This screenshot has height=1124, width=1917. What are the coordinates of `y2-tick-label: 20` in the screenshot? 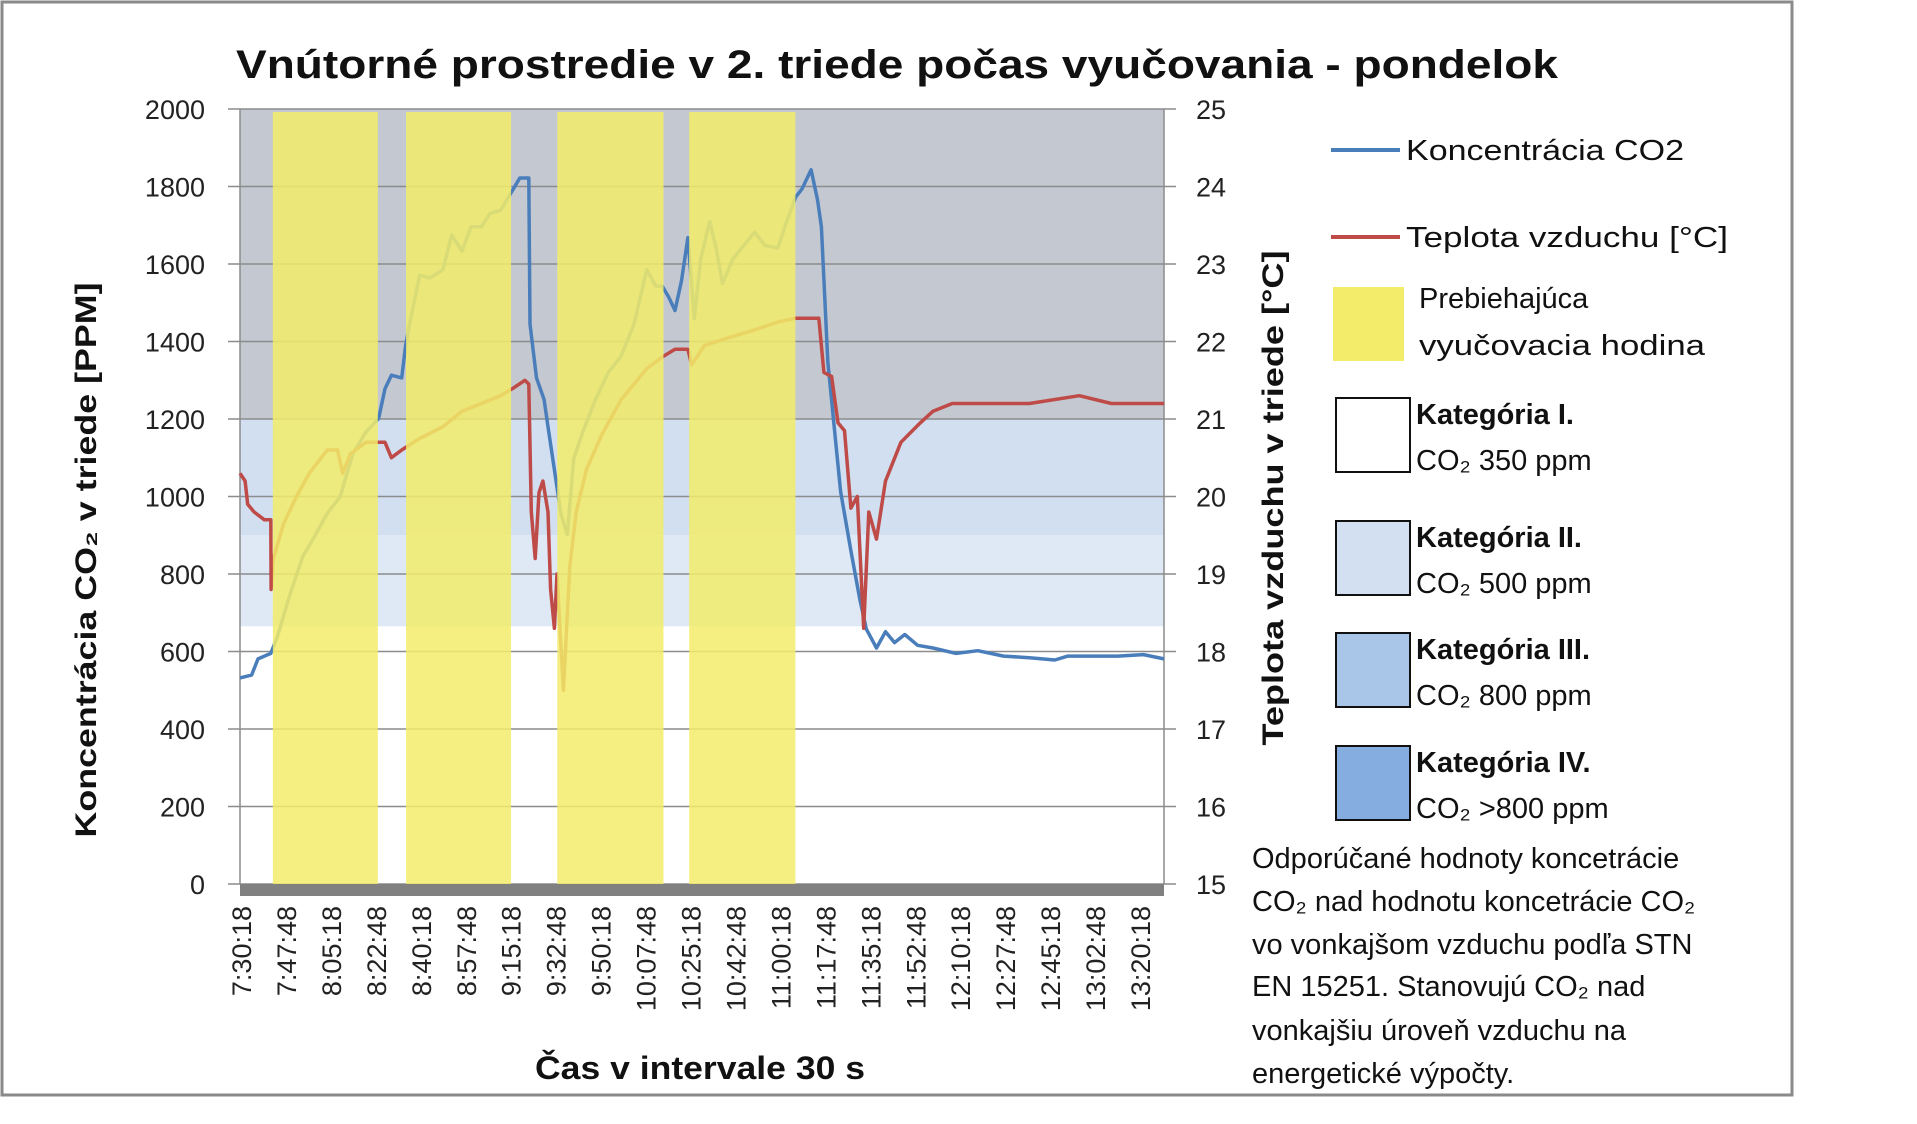 It's located at (1211, 498).